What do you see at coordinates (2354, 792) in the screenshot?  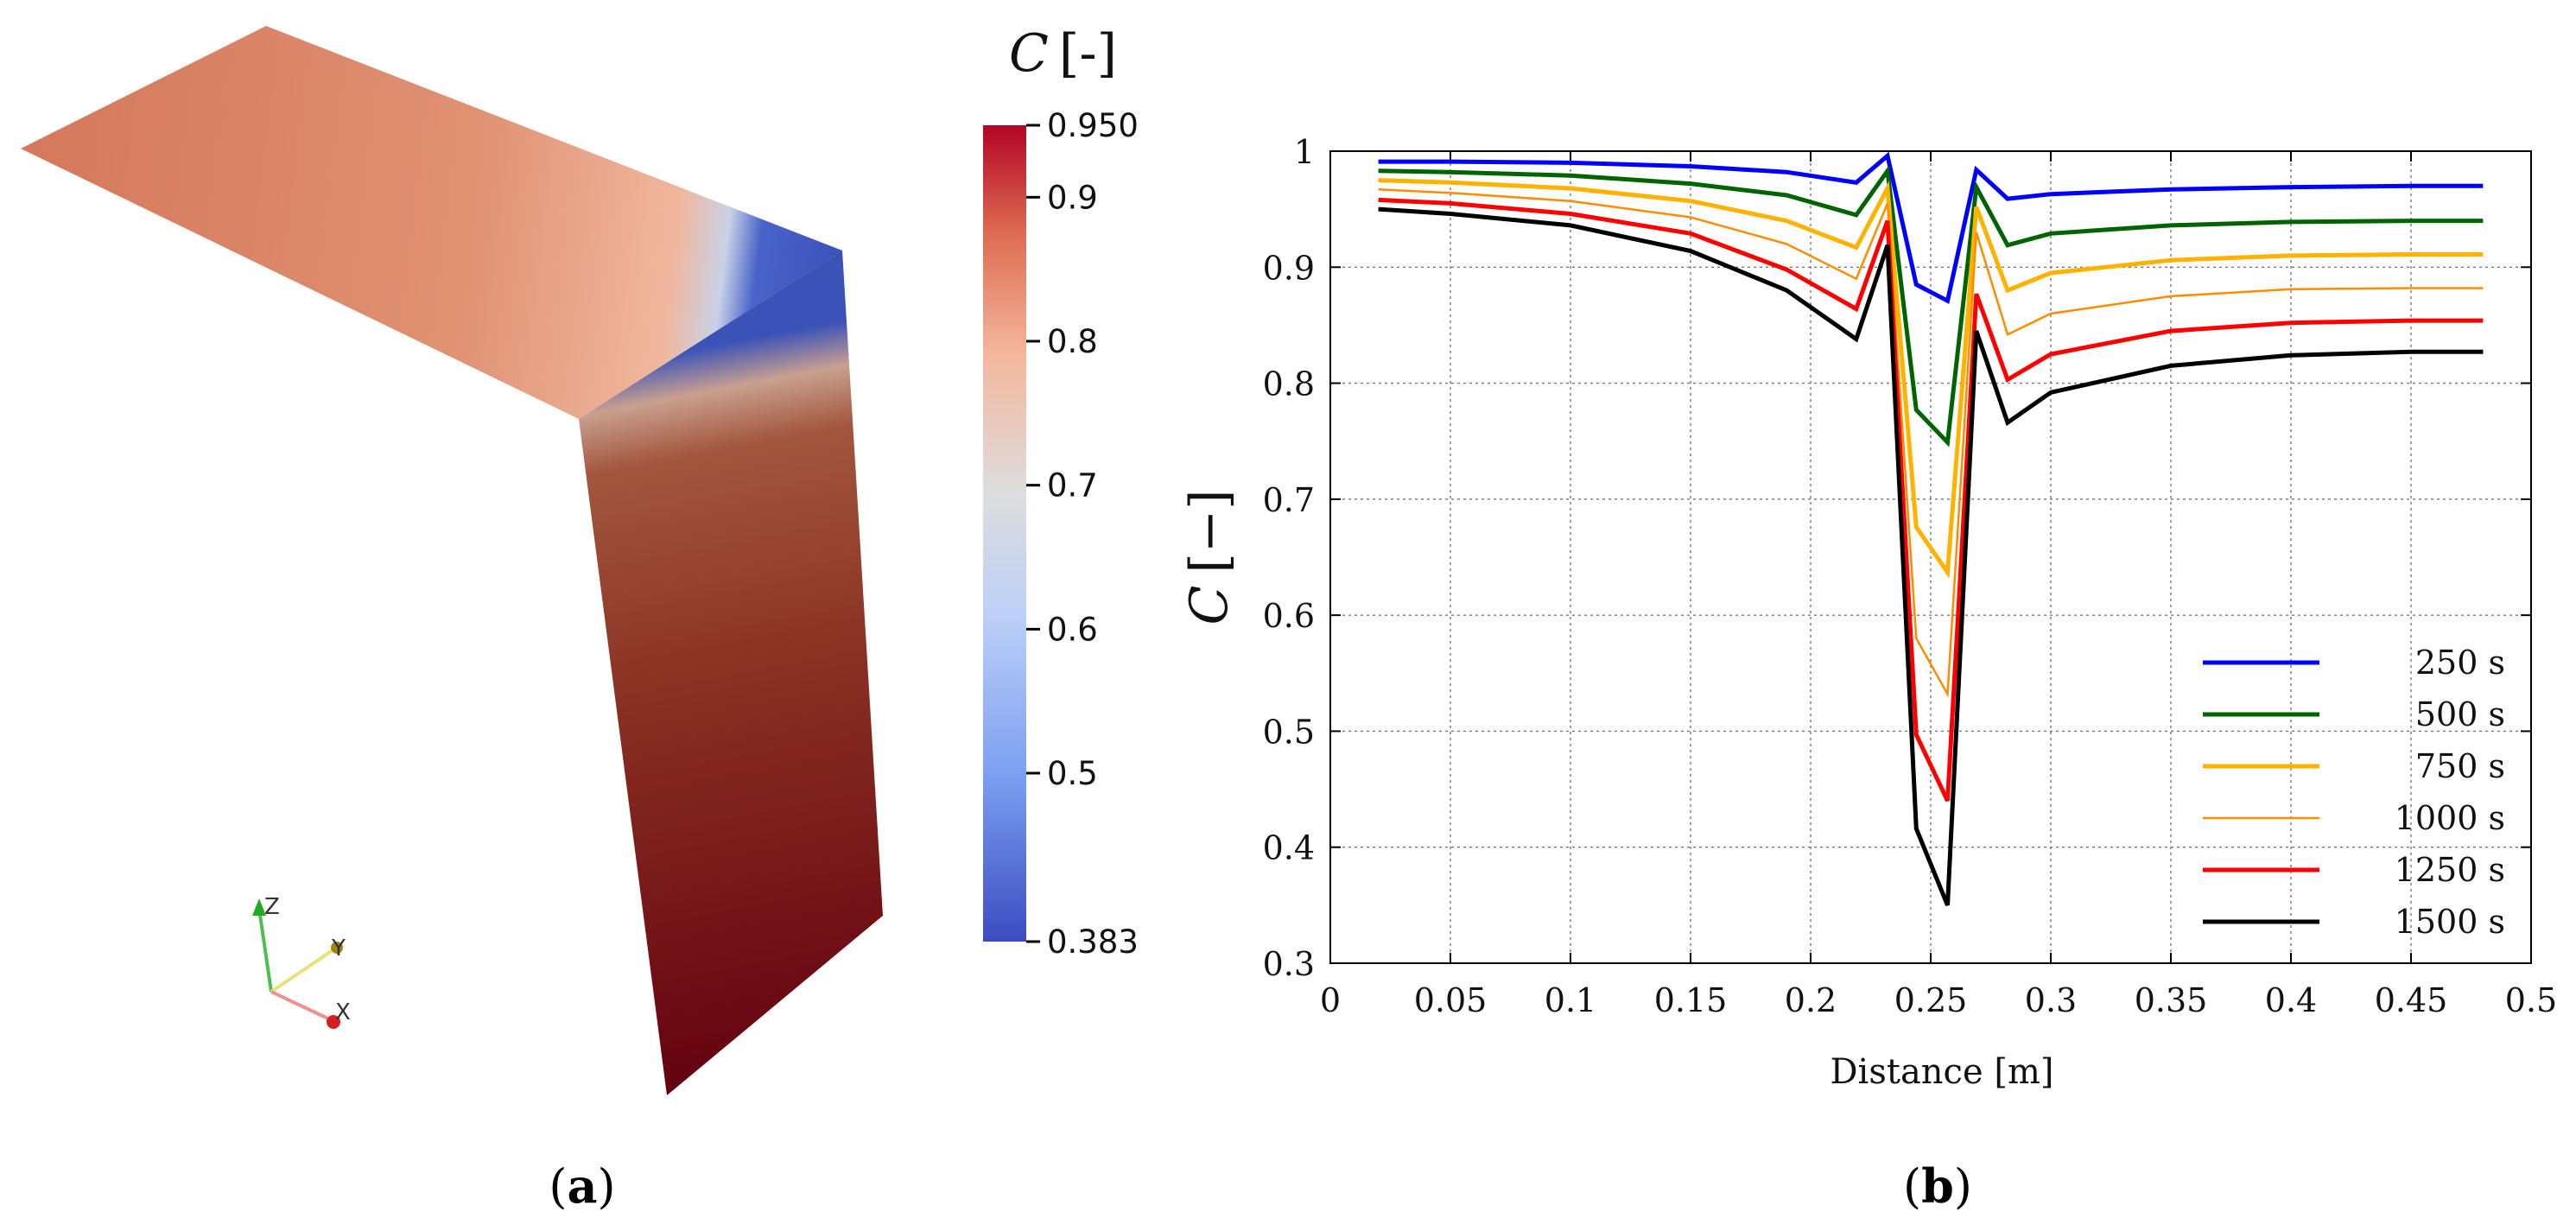 I see `chart-legend: 250 s 500 s 750 s 1000 s 1250 s 1500 s` at bounding box center [2354, 792].